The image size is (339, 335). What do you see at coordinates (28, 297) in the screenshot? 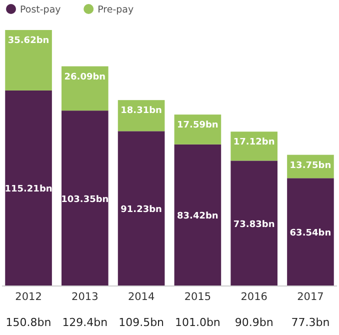
I see `x-tick-label: 2012` at bounding box center [28, 297].